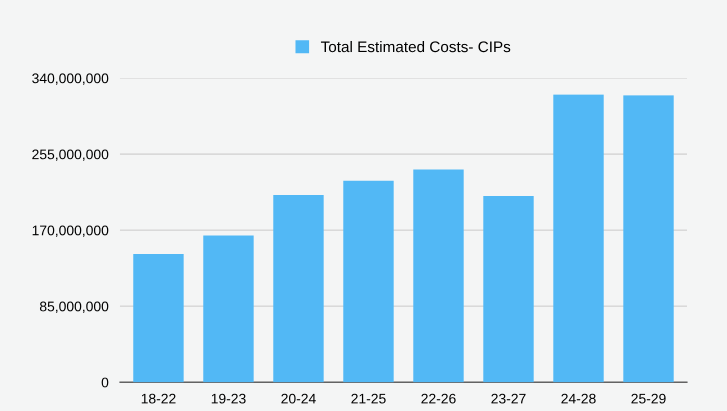  Describe the element at coordinates (508, 399) in the screenshot. I see `x-tick-label: 23-27` at that location.